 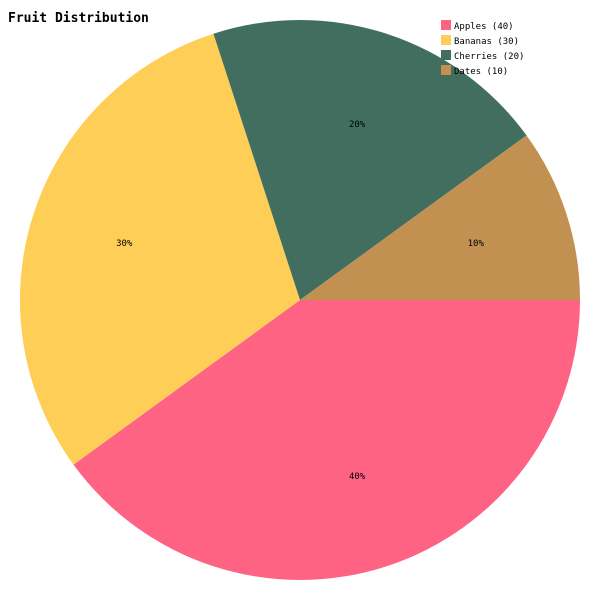 I want to click on slice-label-bananas: 30%, so click(x=124, y=244).